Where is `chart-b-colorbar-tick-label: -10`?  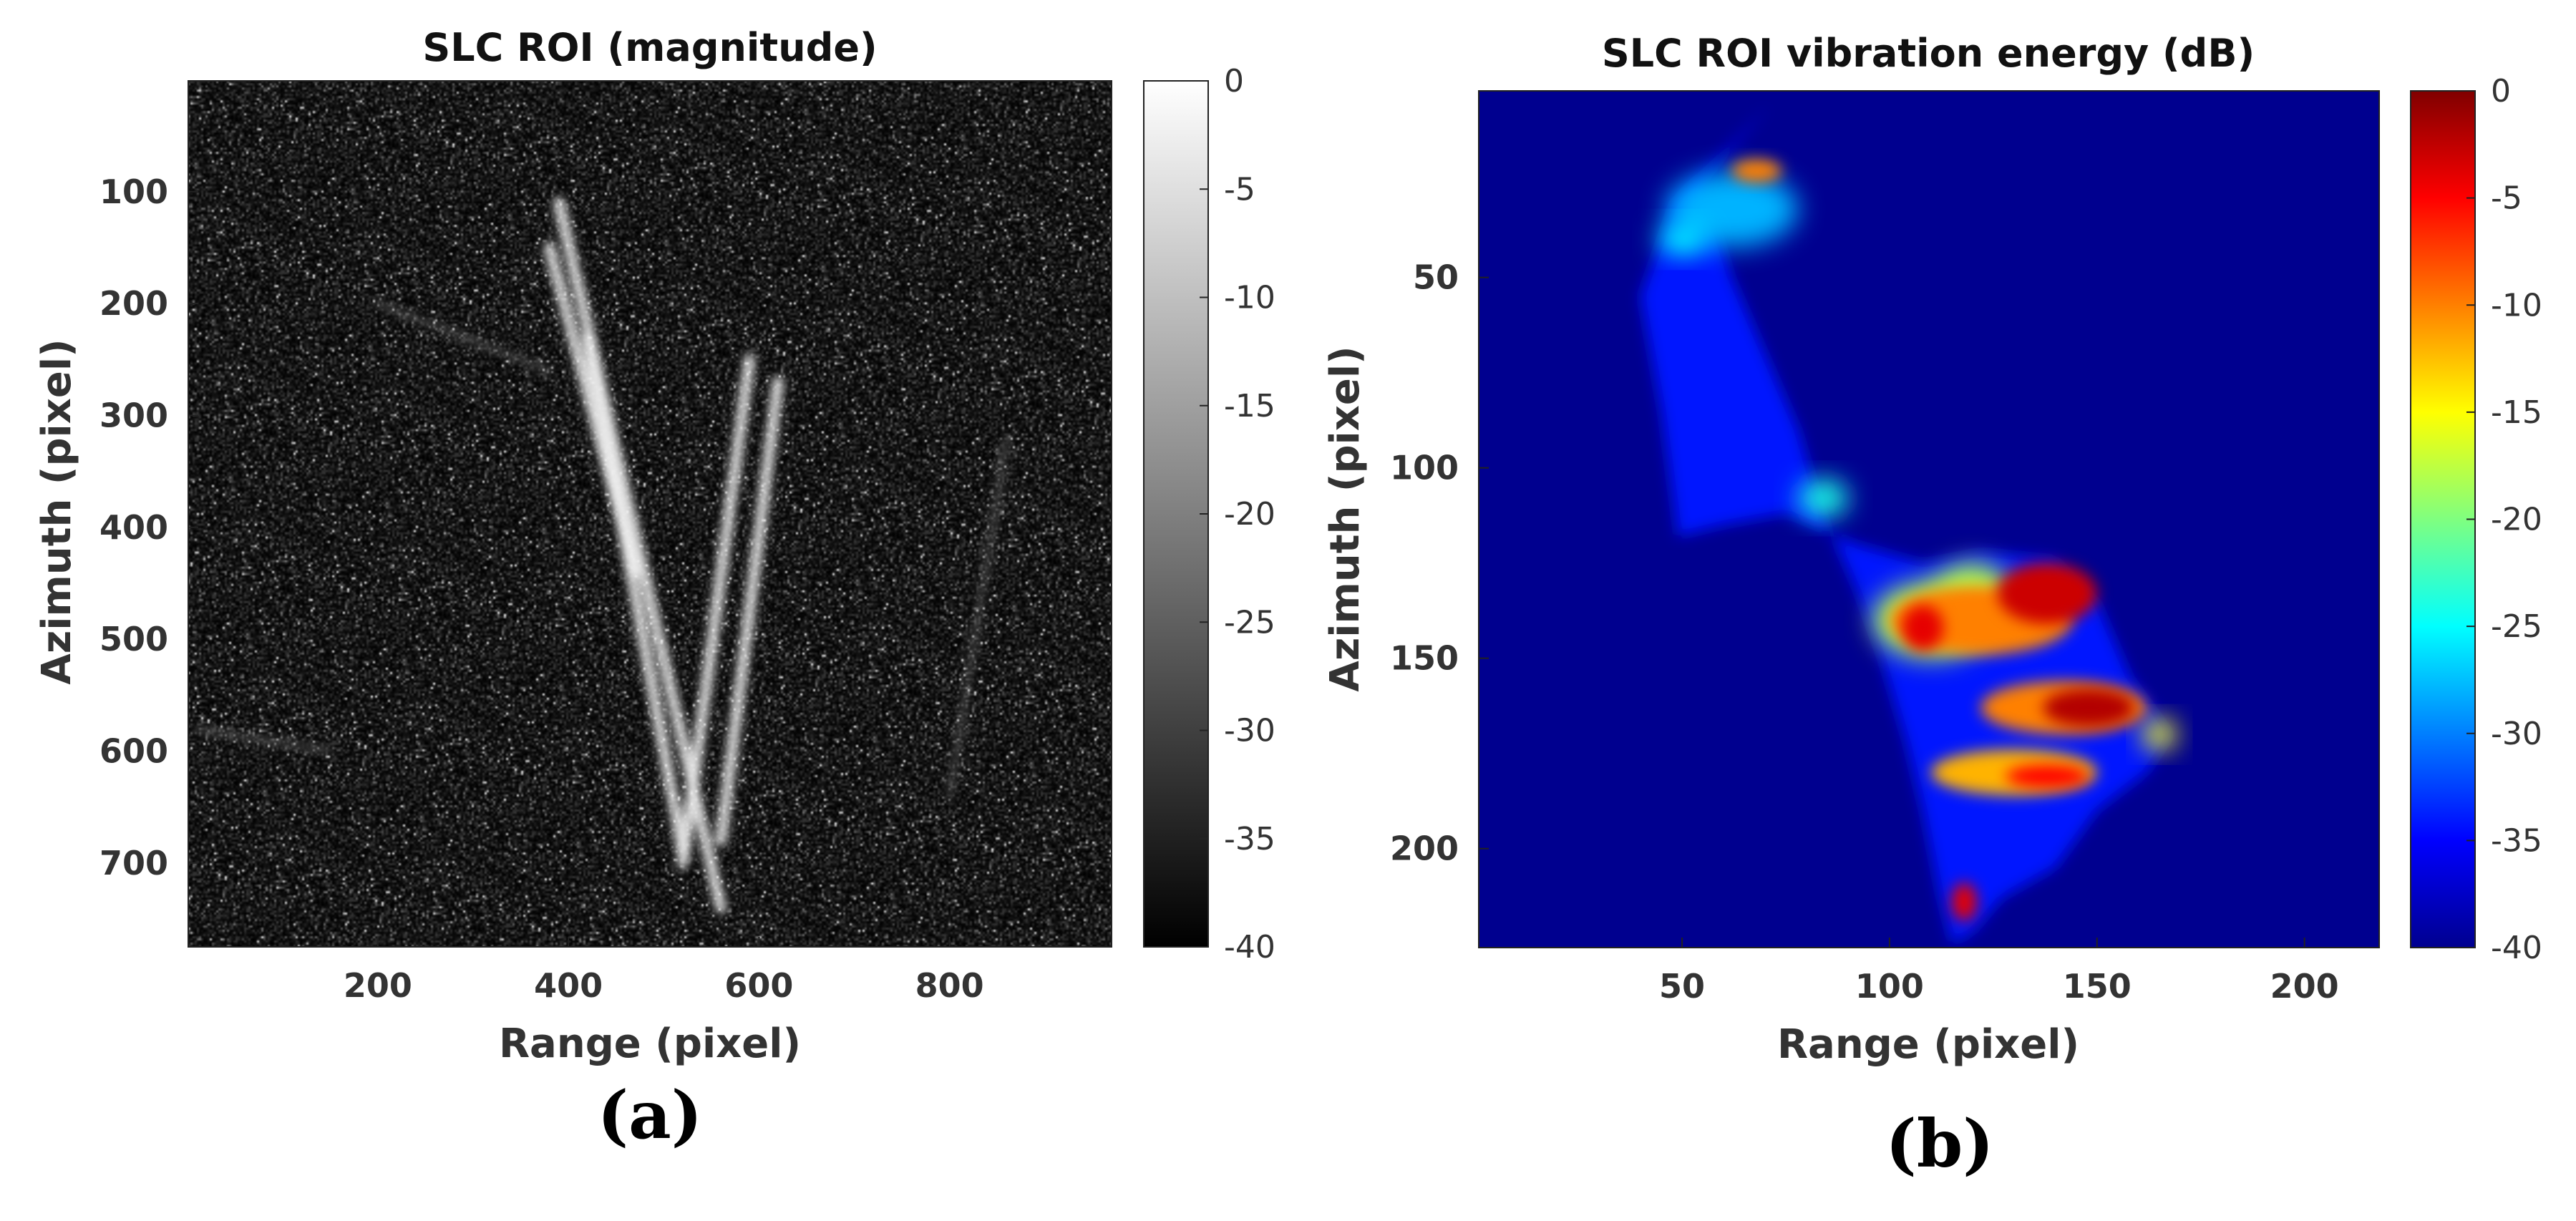 chart-b-colorbar-tick-label: -10 is located at coordinates (2516, 305).